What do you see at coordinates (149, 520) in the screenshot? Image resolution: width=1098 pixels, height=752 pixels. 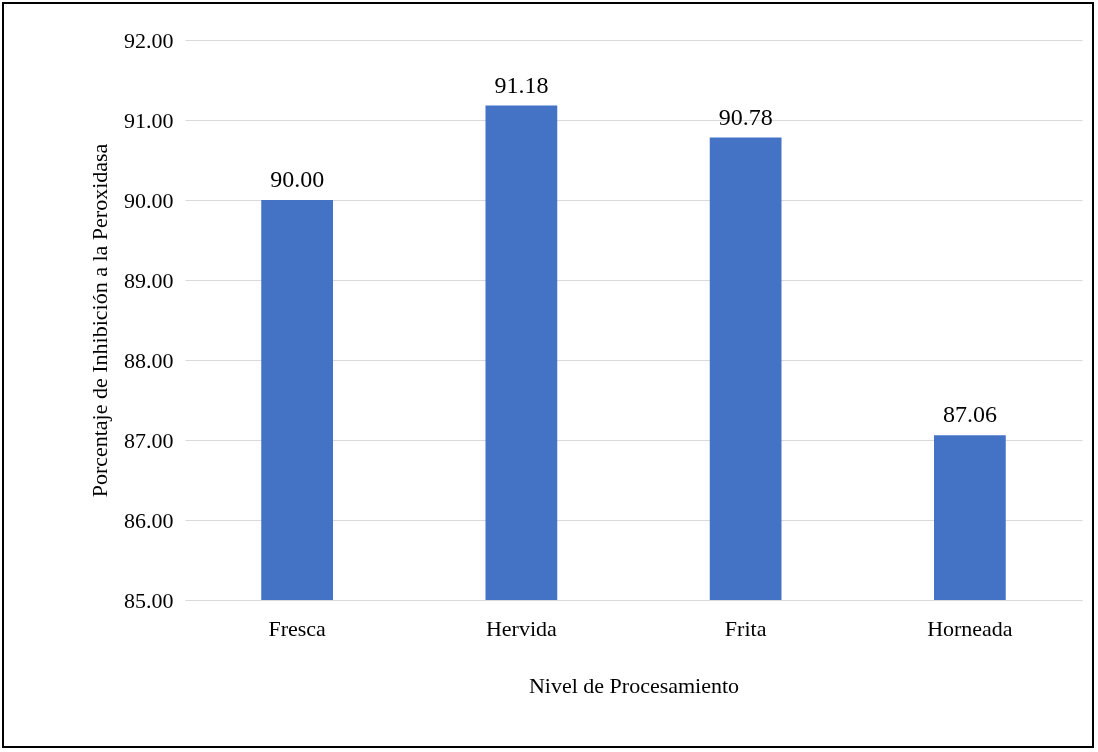 I see `y-tick-label: 86.00` at bounding box center [149, 520].